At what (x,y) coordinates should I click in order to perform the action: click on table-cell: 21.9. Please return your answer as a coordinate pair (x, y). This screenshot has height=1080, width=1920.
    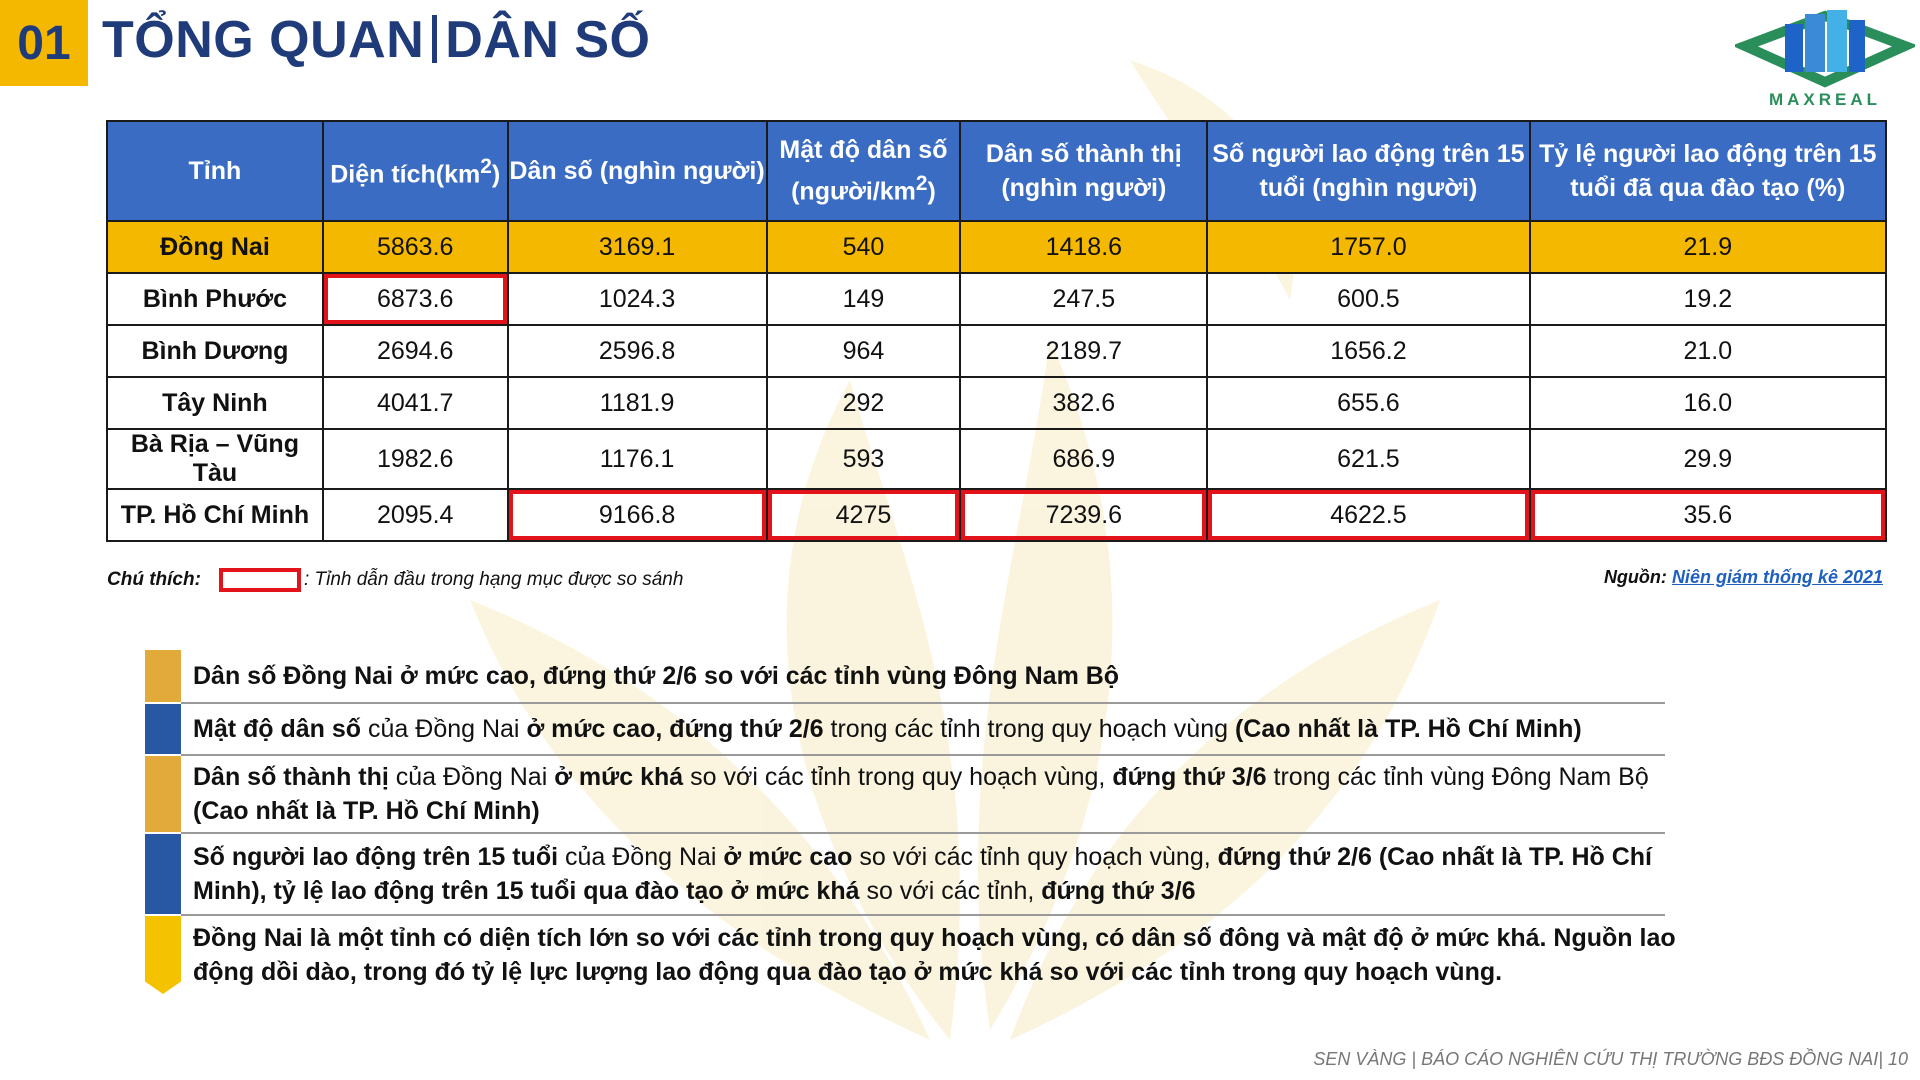
    Looking at the image, I should click on (1708, 247).